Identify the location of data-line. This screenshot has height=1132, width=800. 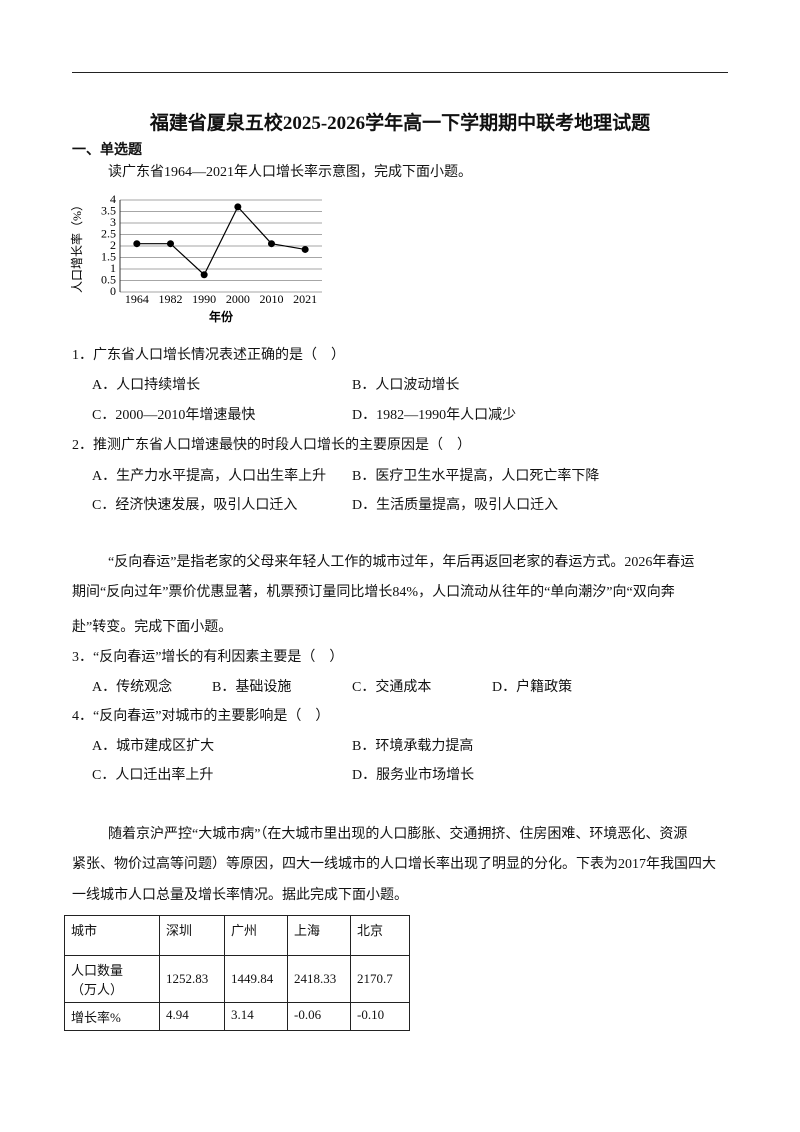
(221, 240).